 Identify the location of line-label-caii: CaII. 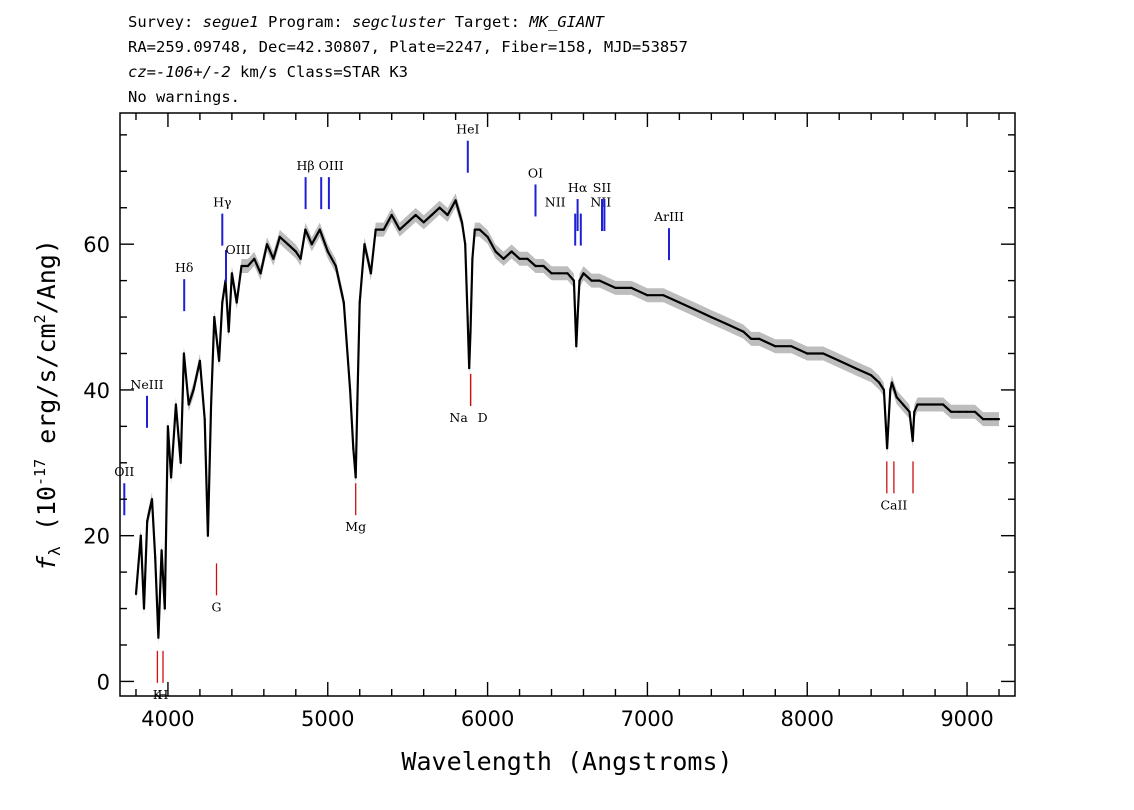
(893, 504).